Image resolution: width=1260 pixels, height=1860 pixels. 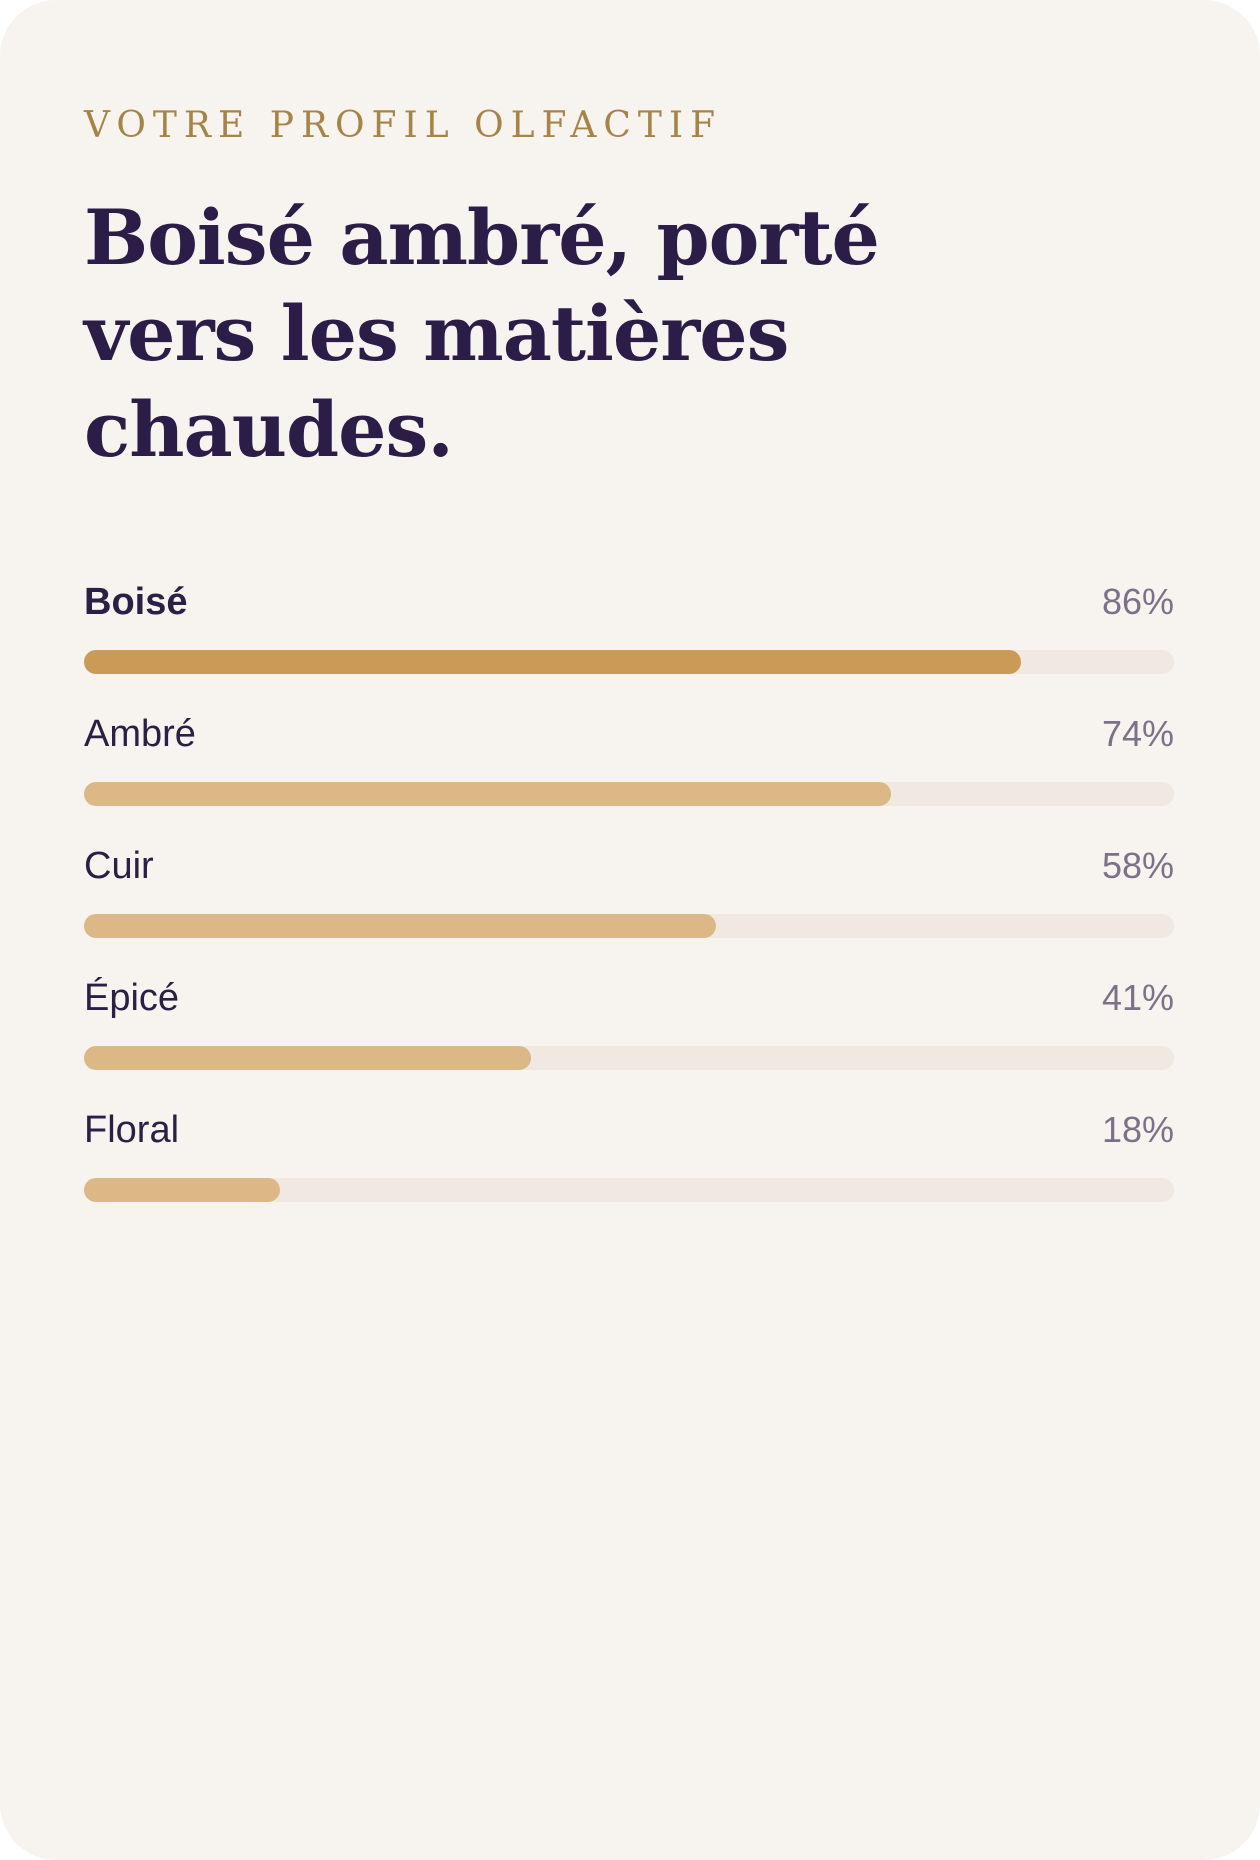 I want to click on note-row-ambre: Ambré 74%, so click(x=629, y=779).